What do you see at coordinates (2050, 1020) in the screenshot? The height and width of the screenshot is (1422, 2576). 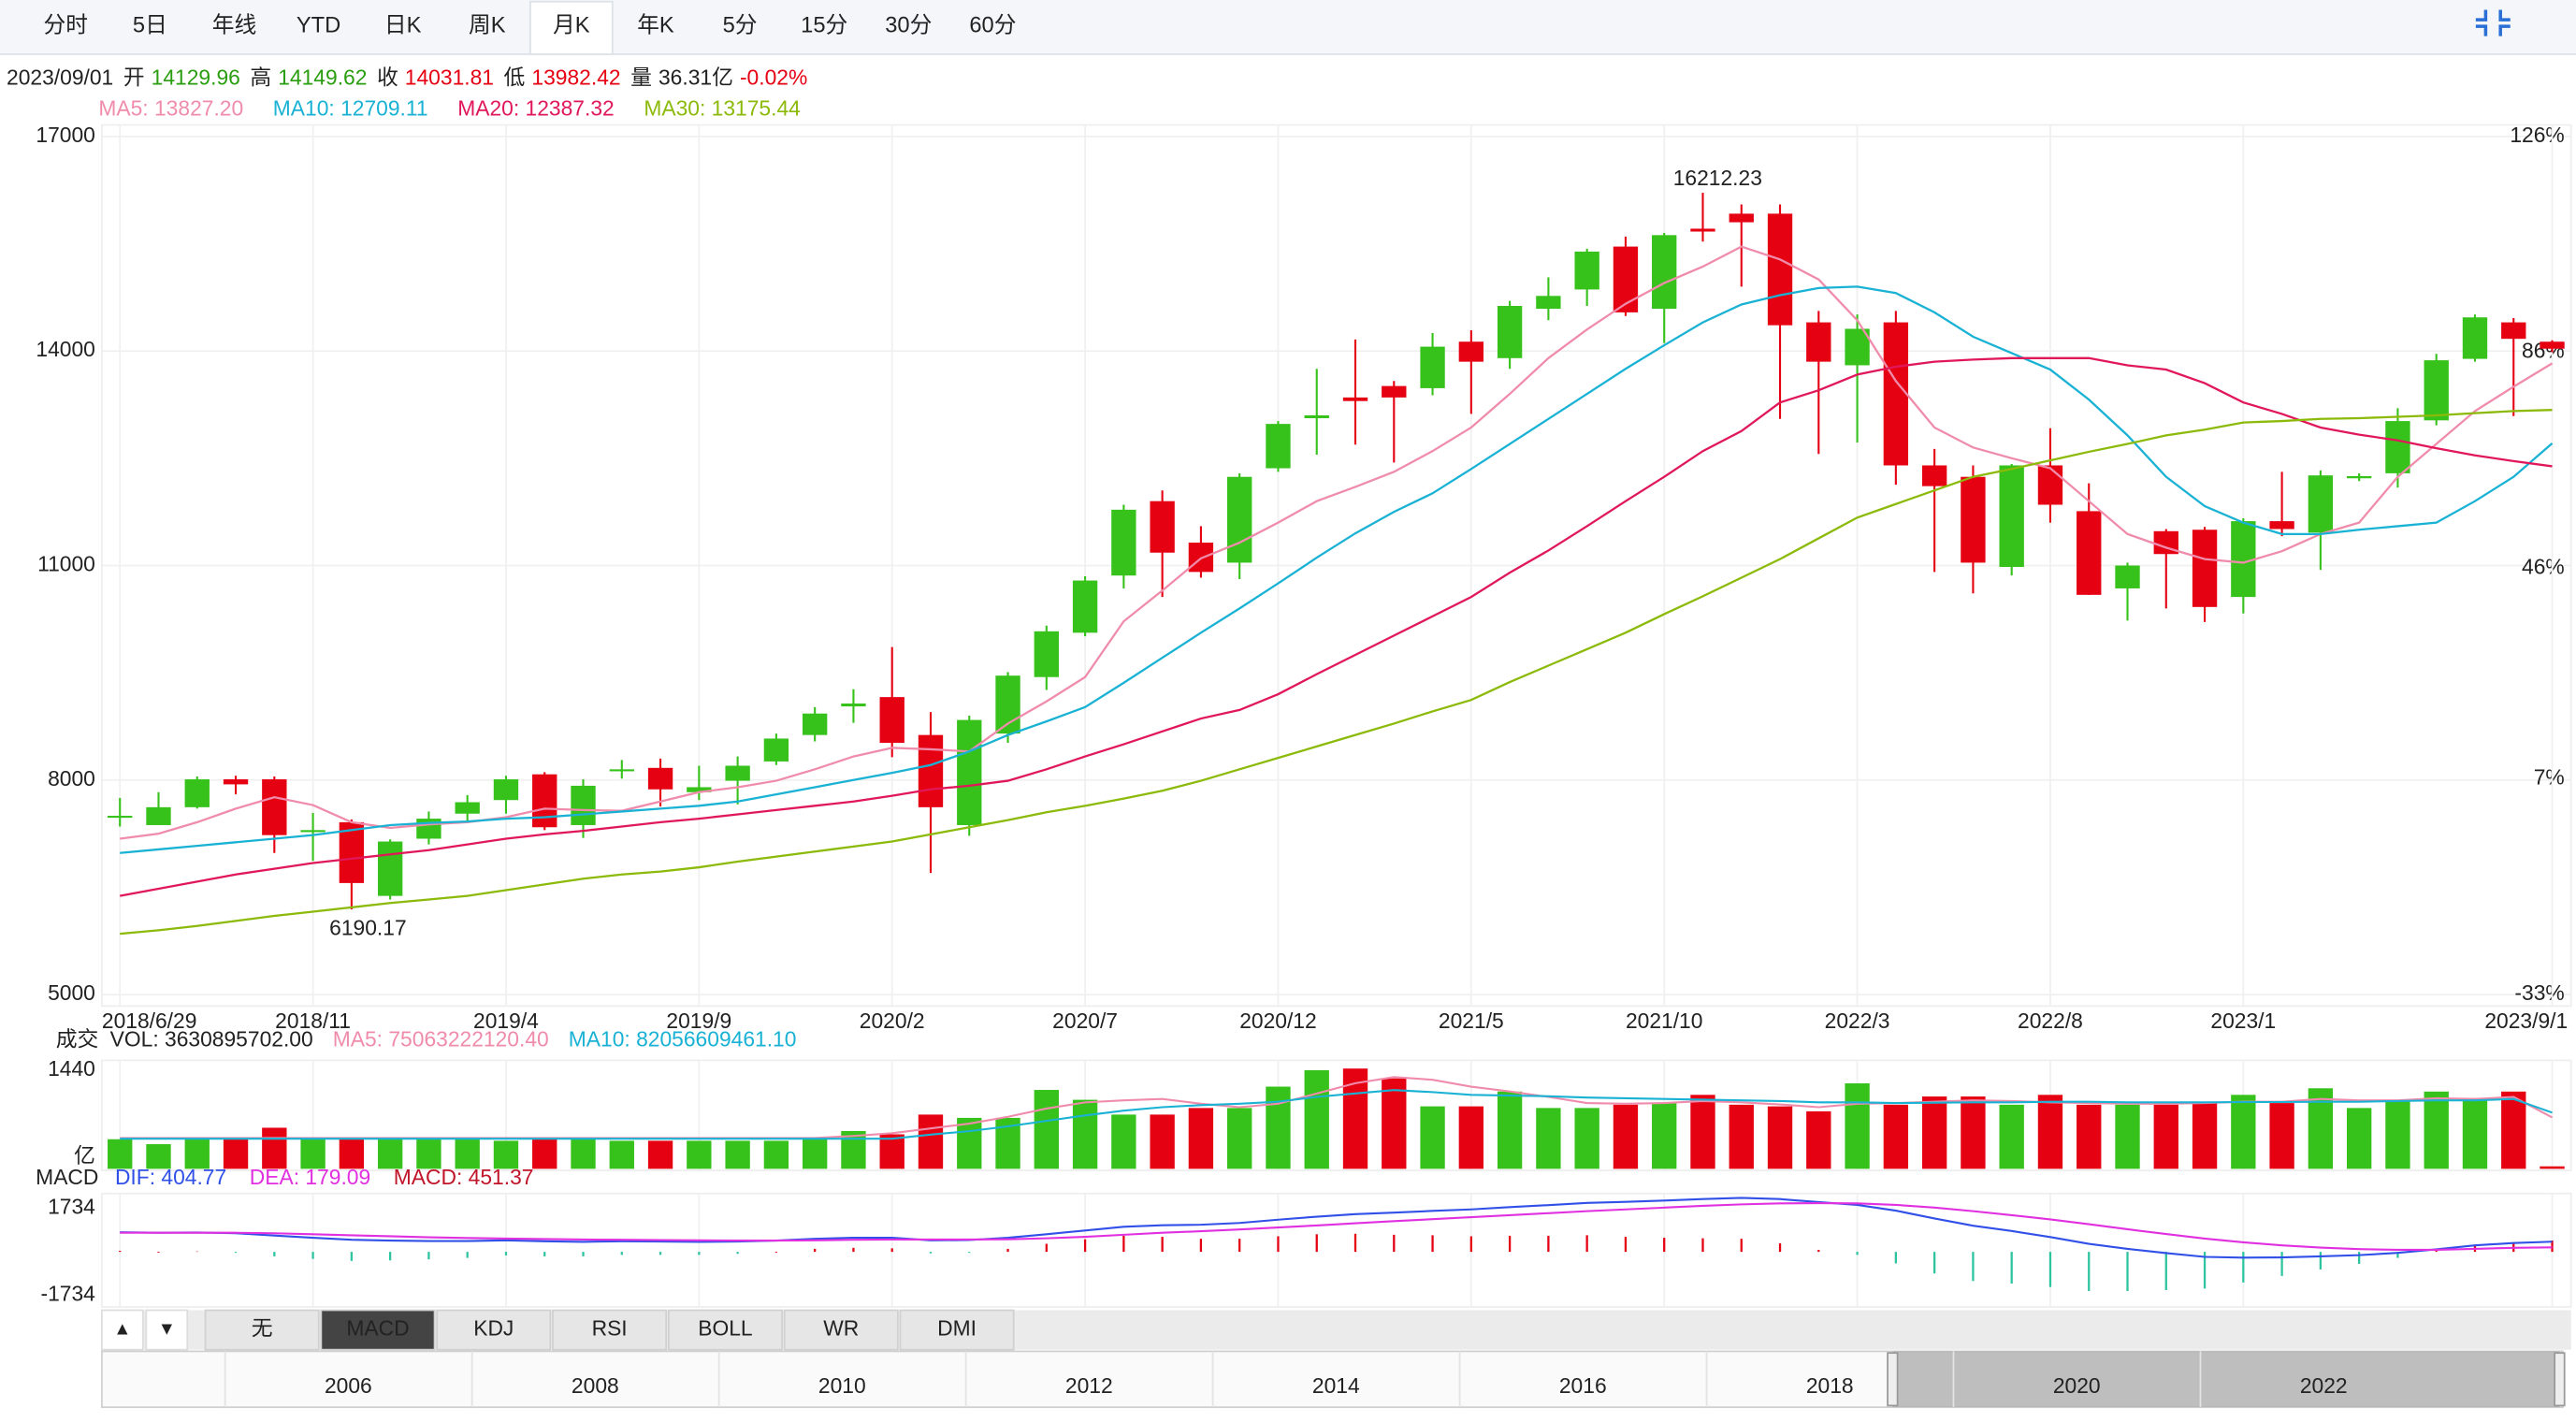 I see `x-tick-label: 2022/8` at bounding box center [2050, 1020].